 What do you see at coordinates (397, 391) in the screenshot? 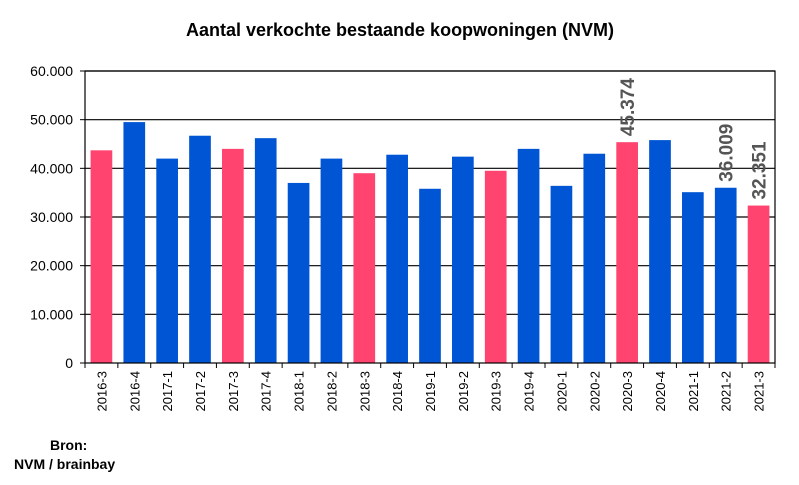
I see `x-tick-label: 2018-4` at bounding box center [397, 391].